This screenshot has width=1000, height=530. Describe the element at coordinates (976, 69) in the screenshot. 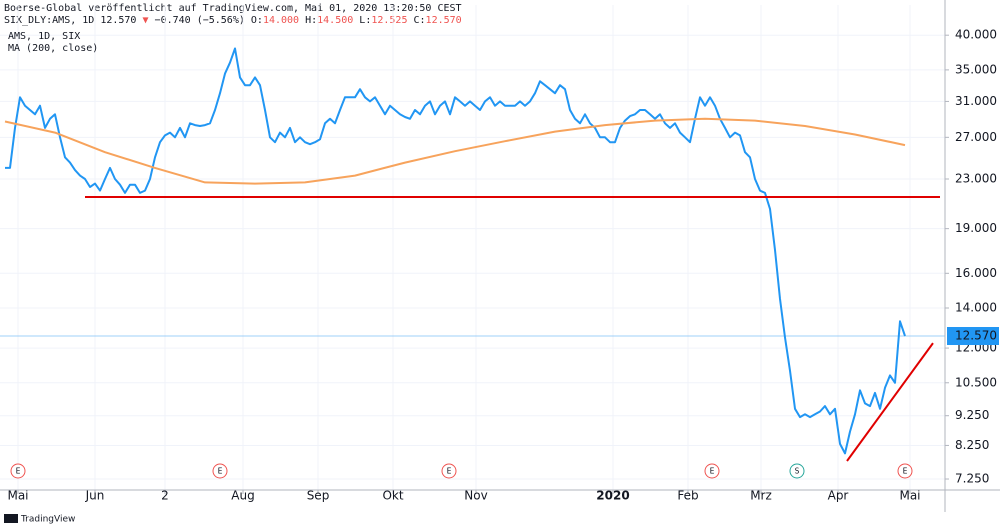

I see `y-tick-label: 35.000` at that location.